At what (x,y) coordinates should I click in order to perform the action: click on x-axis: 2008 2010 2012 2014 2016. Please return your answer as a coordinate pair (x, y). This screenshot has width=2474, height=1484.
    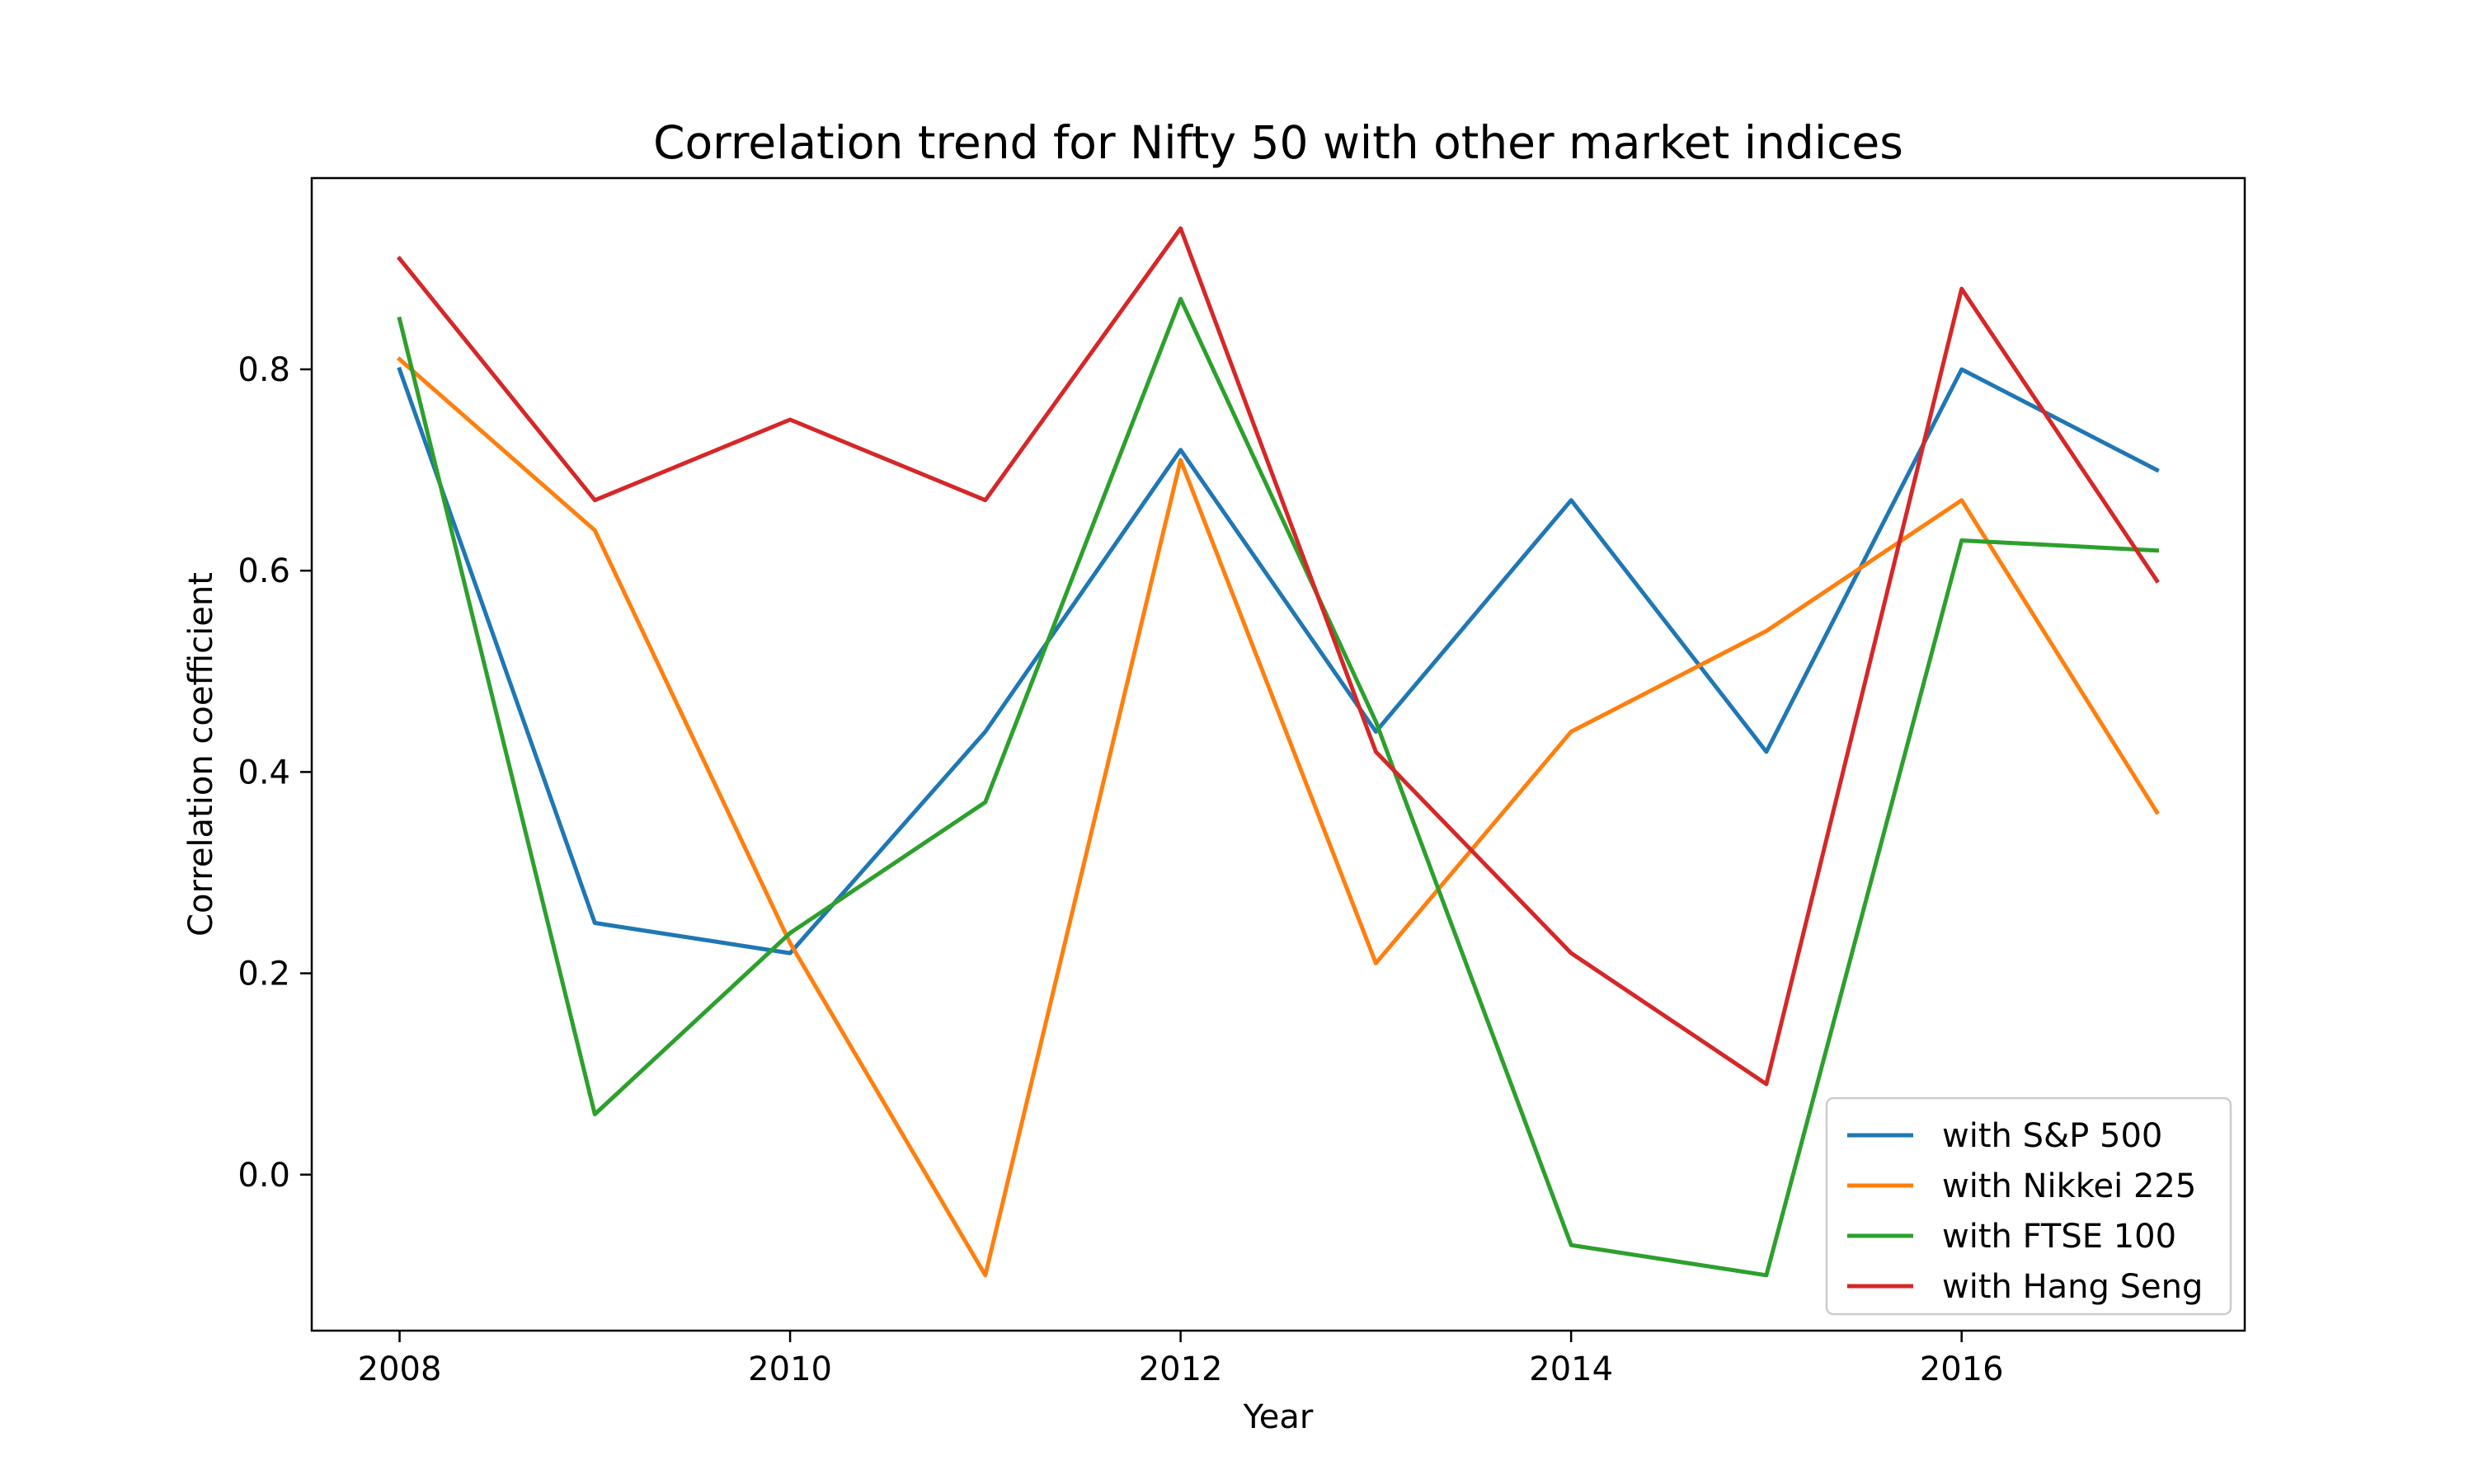
    Looking at the image, I should click on (1181, 1359).